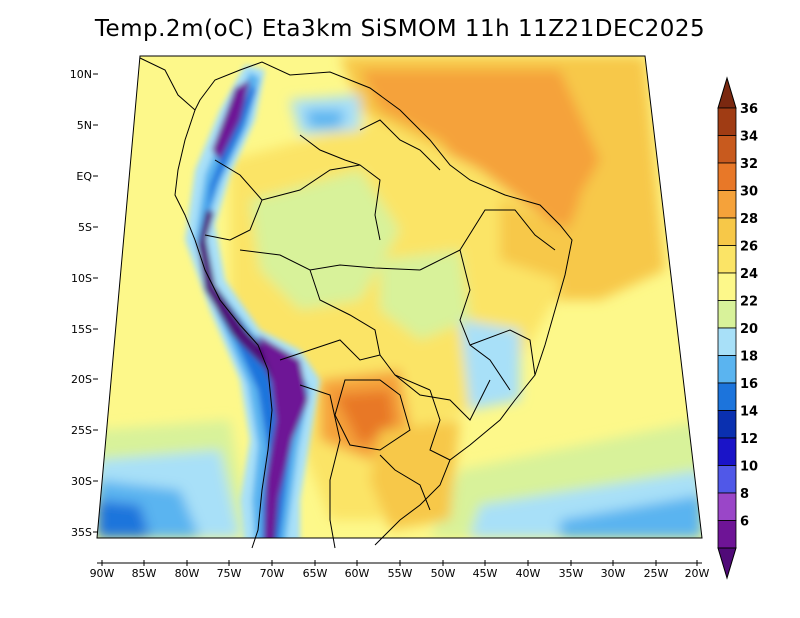  I want to click on colorbar-label: 20, so click(749, 329).